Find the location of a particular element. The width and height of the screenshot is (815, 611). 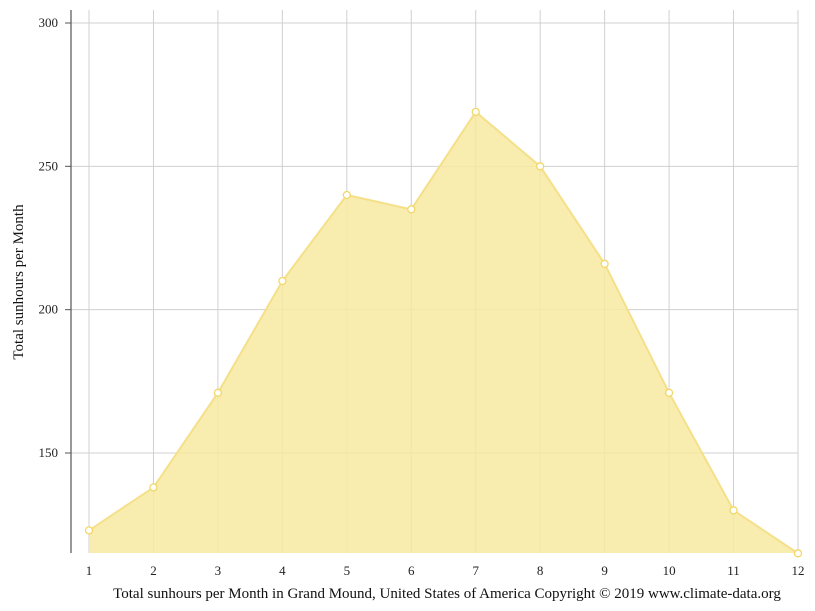

y-axis-label: Total sunhours per Month is located at coordinates (19, 282).